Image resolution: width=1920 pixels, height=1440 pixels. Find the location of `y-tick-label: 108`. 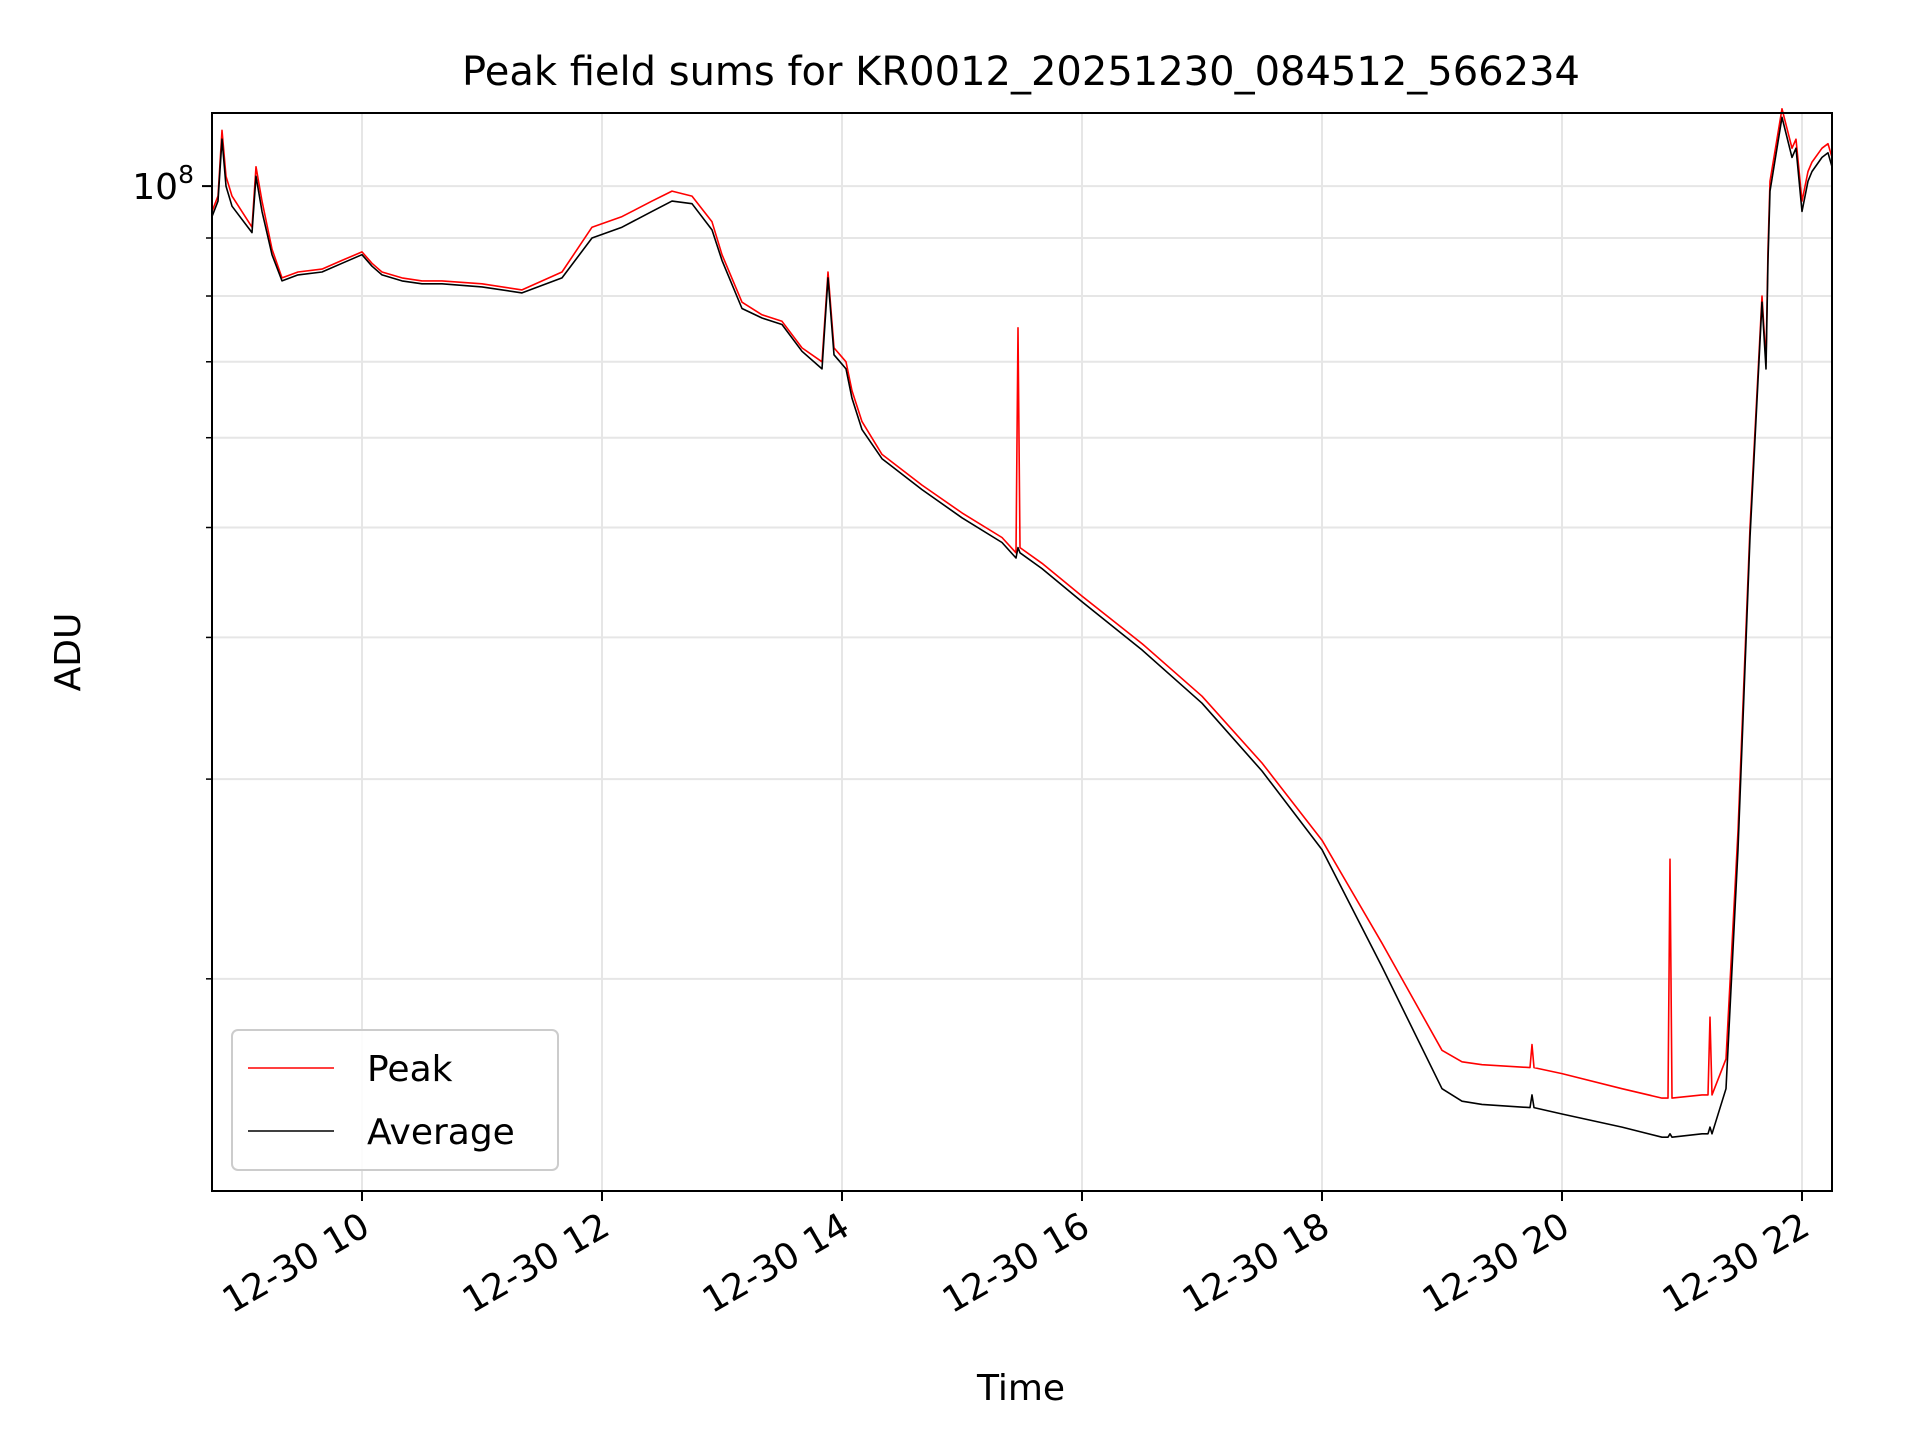

y-tick-label: 108 is located at coordinates (163, 184).